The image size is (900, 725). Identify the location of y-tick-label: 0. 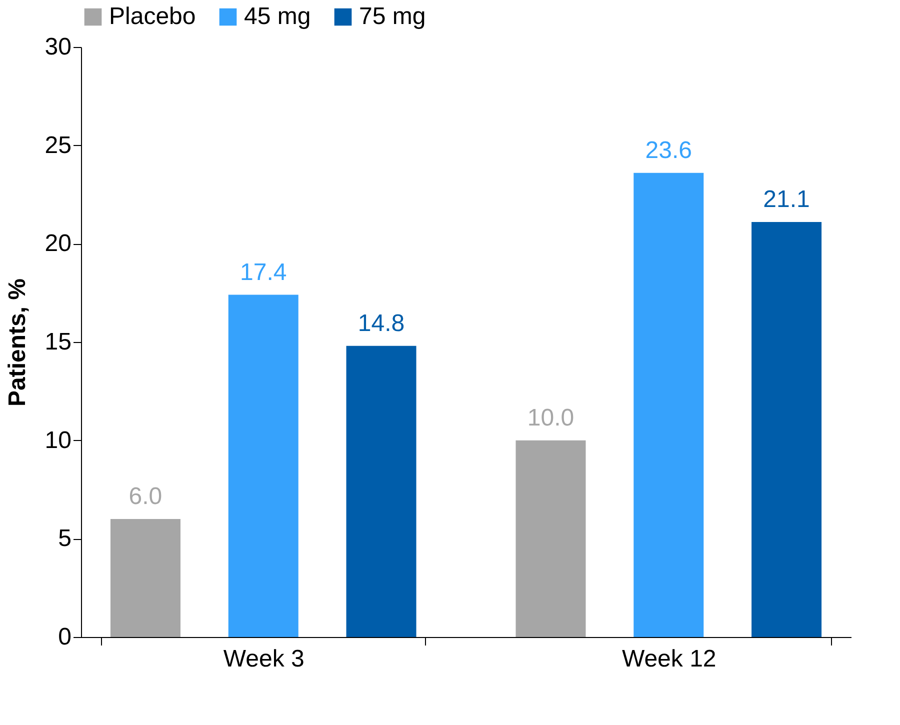
(65, 637).